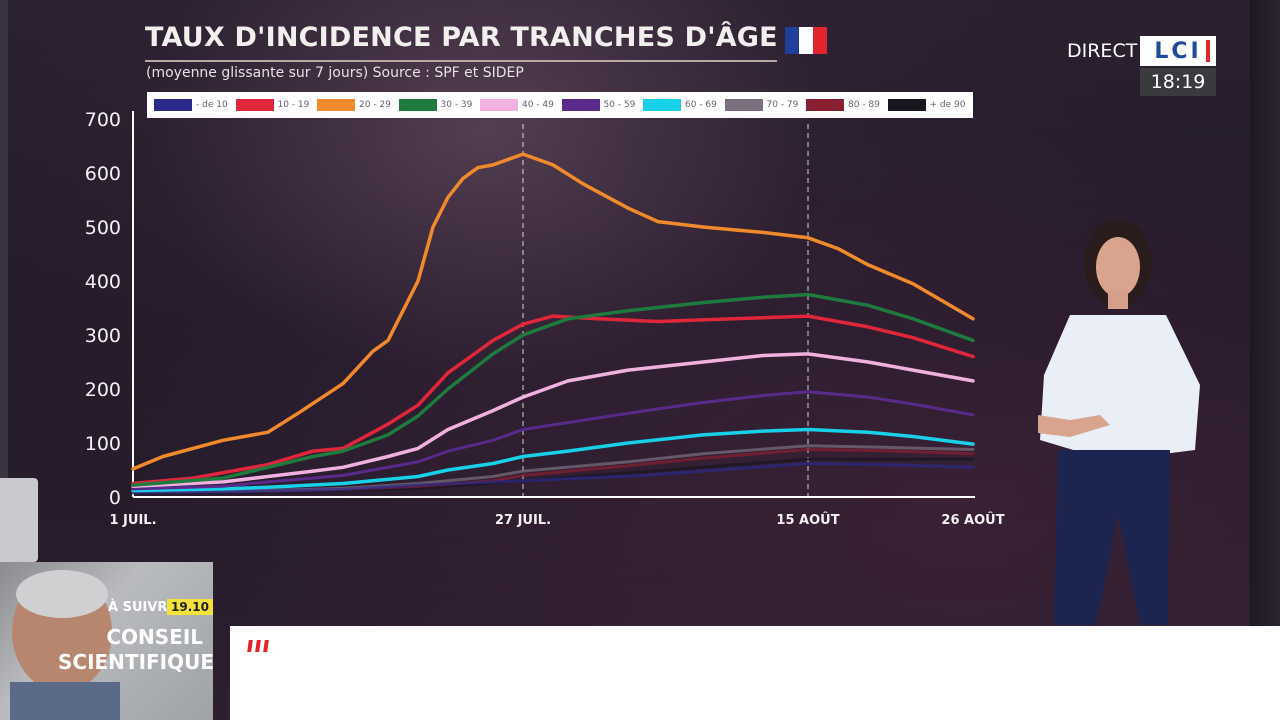 This screenshot has width=1280, height=720. I want to click on y-tick-label: 200, so click(103, 390).